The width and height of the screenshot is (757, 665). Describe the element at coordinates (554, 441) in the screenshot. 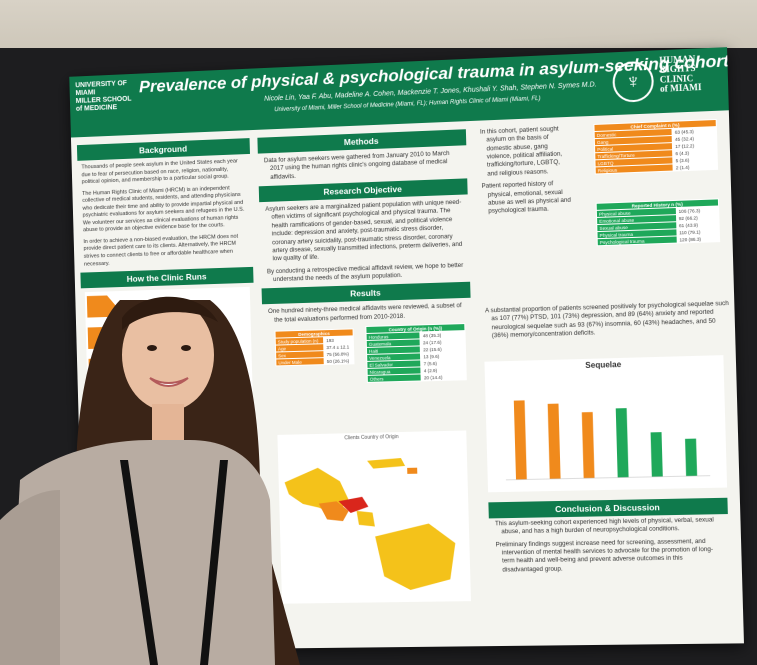

I see `bar-depression` at that location.